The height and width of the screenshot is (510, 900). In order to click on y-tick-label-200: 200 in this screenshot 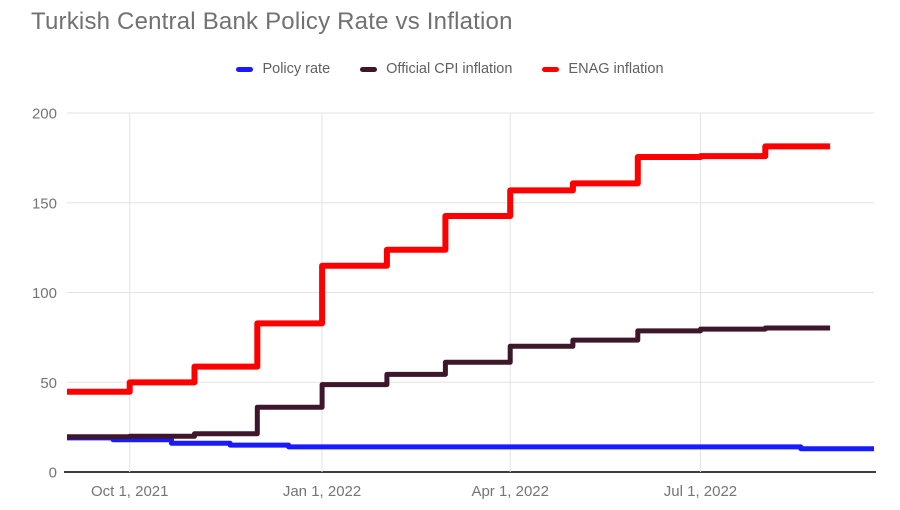, I will do `click(44, 114)`.